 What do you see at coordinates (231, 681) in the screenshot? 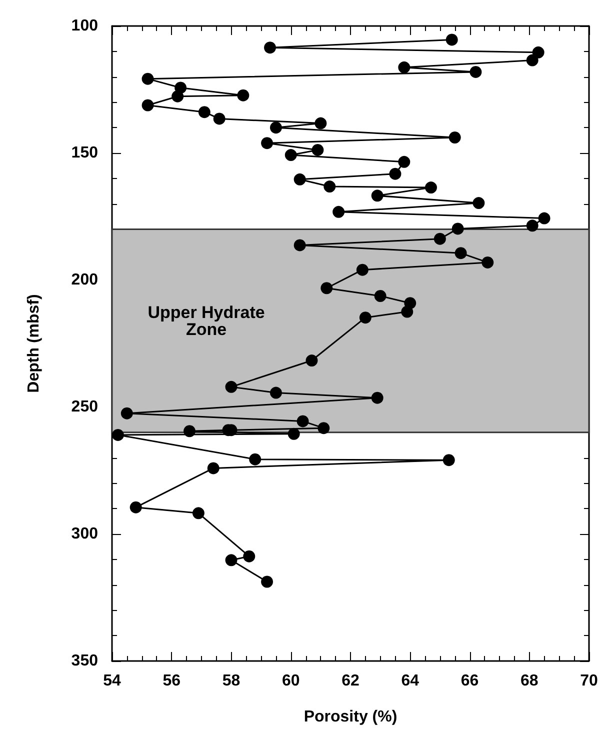
I see `x-tick-label: 58` at bounding box center [231, 681].